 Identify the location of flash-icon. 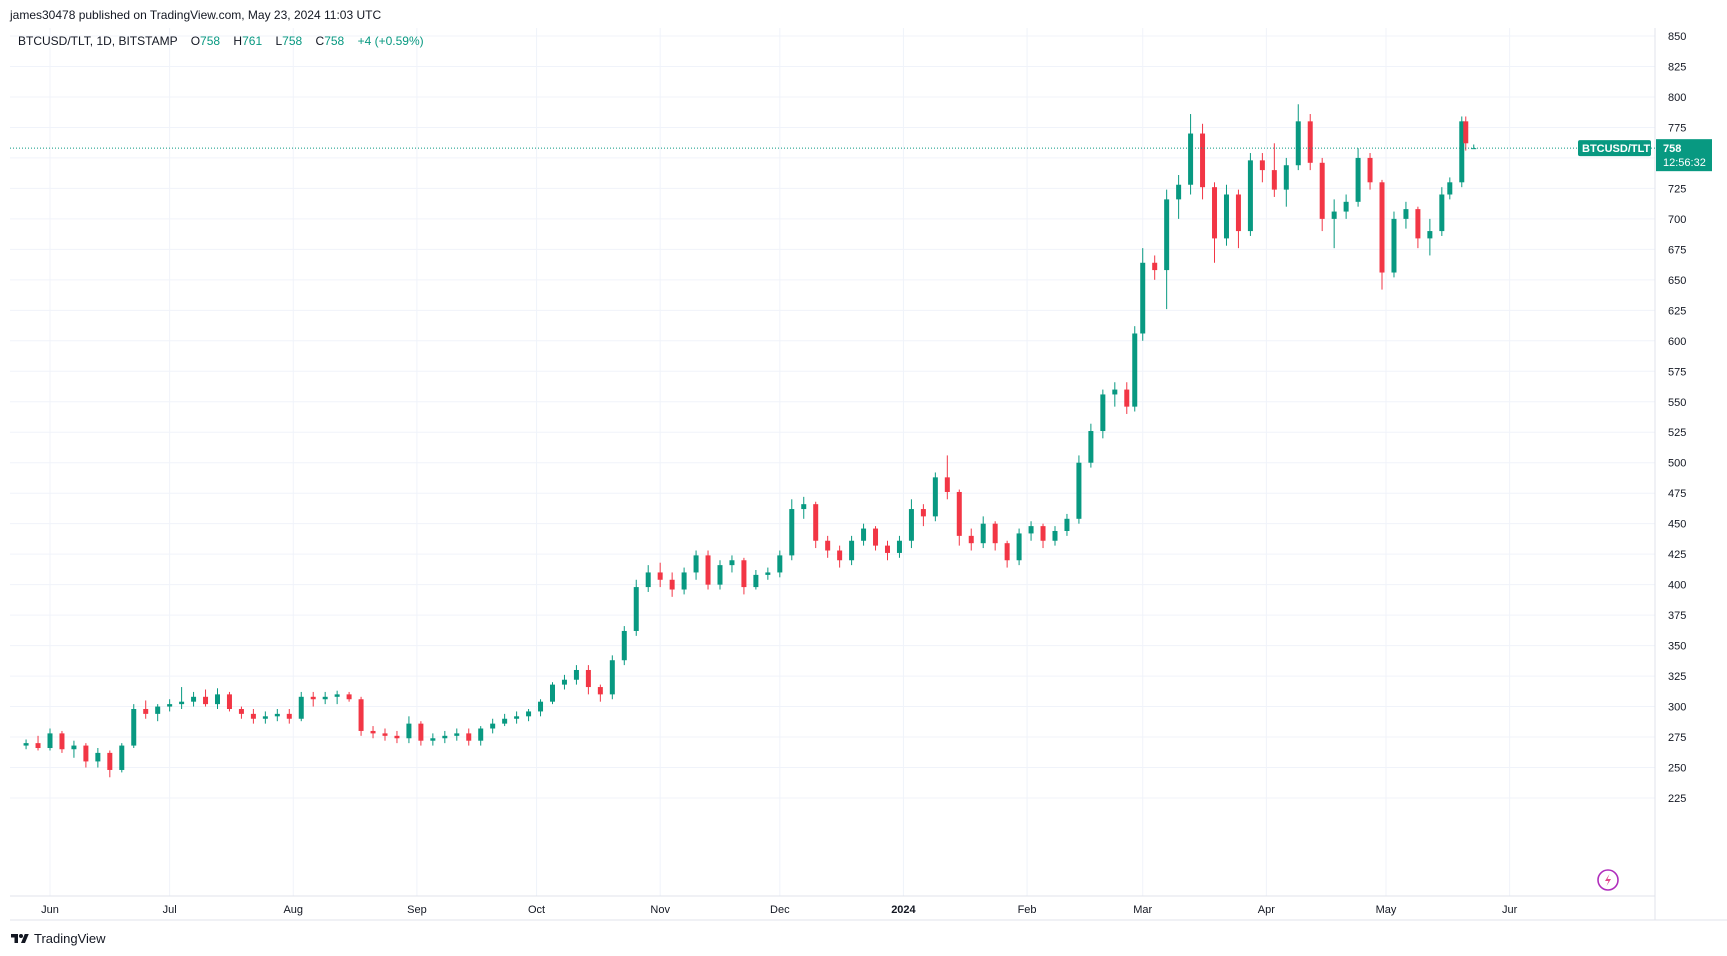
(1608, 880).